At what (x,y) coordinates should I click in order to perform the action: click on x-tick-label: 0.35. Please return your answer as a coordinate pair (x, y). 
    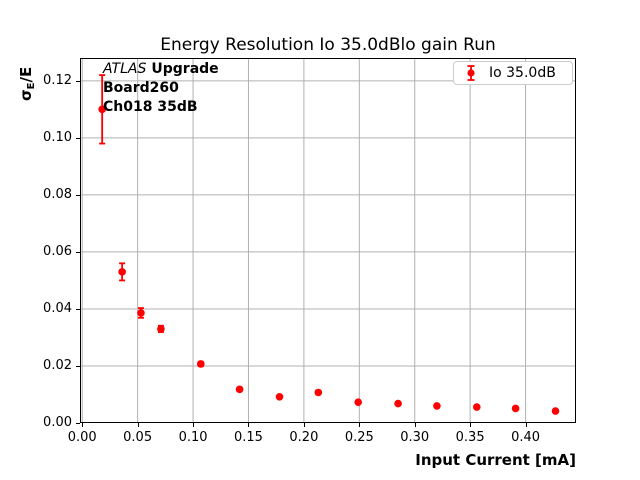
    Looking at the image, I should click on (470, 437).